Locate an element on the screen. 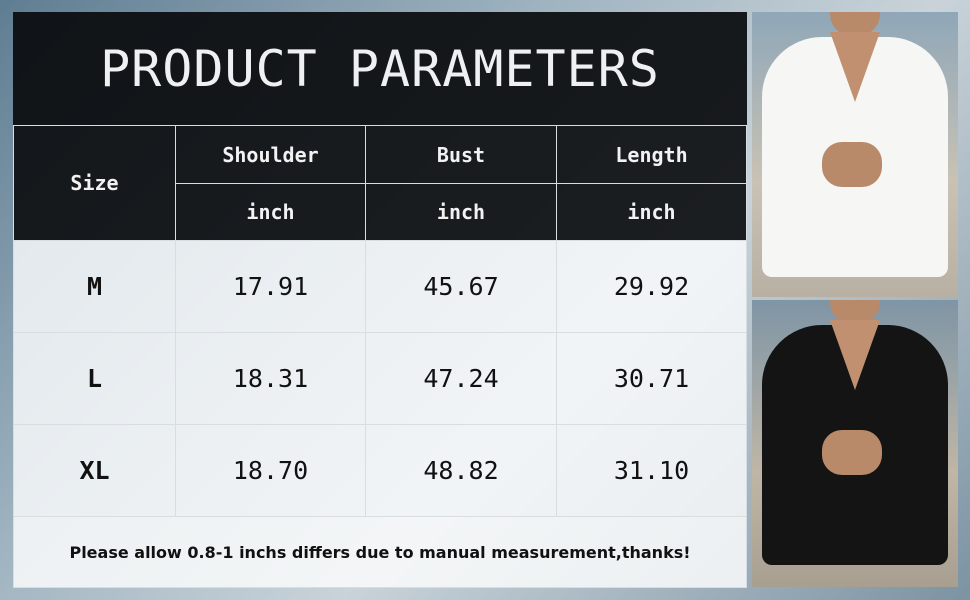 The image size is (970, 600). length-cell: 30.71 is located at coordinates (651, 378).